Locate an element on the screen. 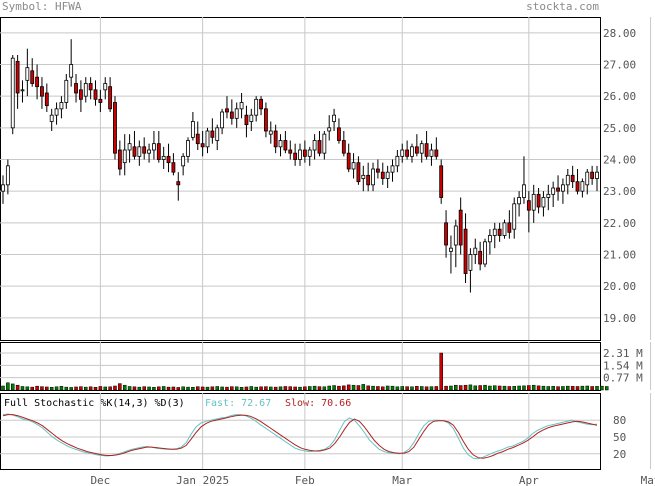 This screenshot has width=655, height=486. volume-frame is located at coordinates (300, 366).